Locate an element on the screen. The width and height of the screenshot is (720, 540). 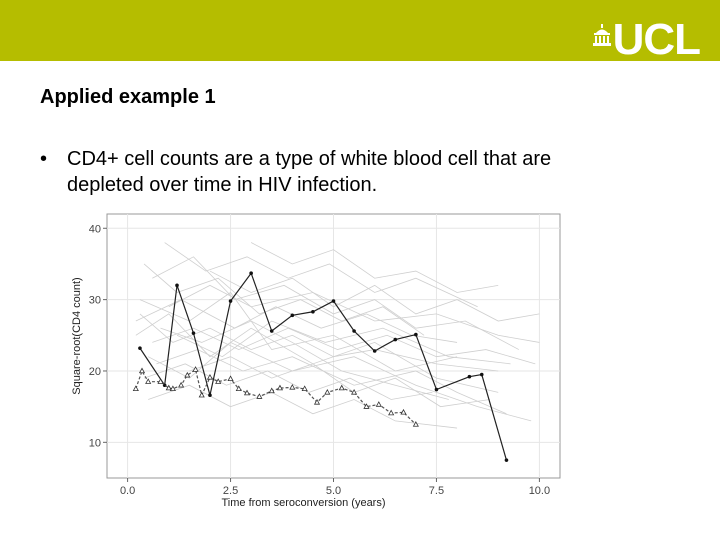
slide-title: Applied example 1 is located at coordinates (128, 97).